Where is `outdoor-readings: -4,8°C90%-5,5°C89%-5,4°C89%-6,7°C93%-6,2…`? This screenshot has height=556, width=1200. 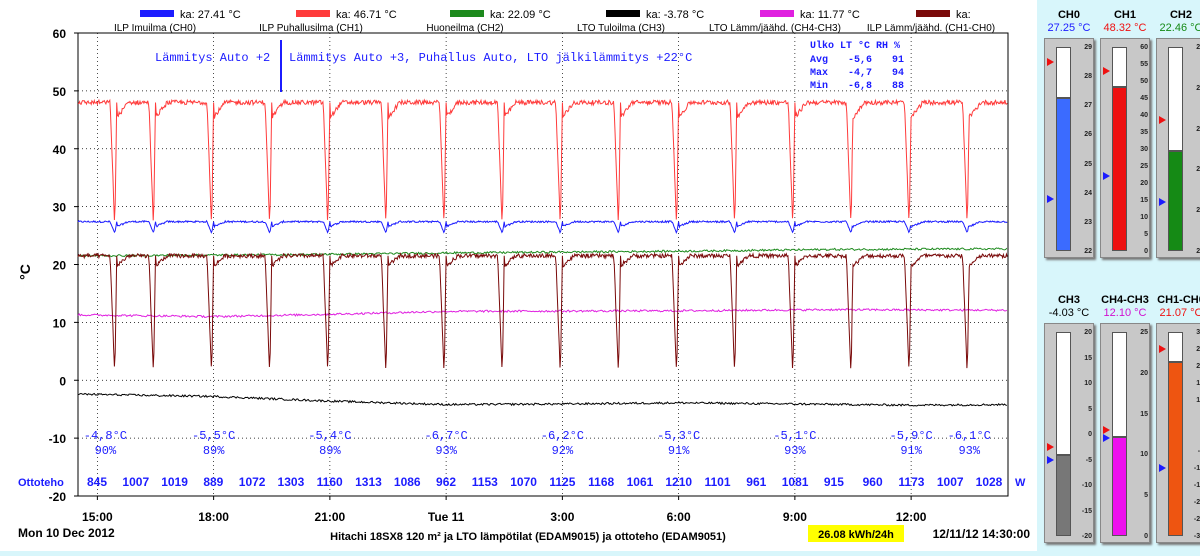
outdoor-readings: -4,8°C90%-5,5°C89%-5,4°C89%-6,7°C93%-6,2… is located at coordinates (537, 443).